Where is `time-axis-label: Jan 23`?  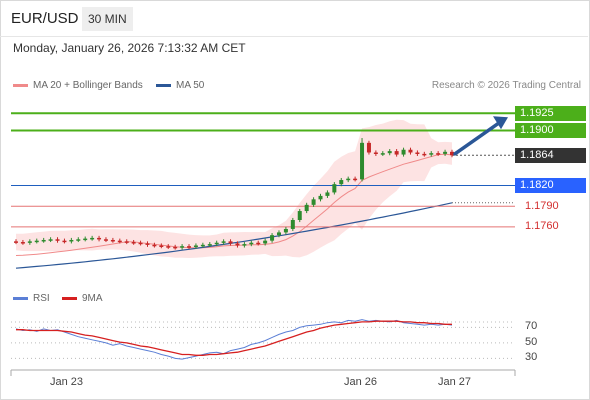
time-axis-label: Jan 23 is located at coordinates (67, 382).